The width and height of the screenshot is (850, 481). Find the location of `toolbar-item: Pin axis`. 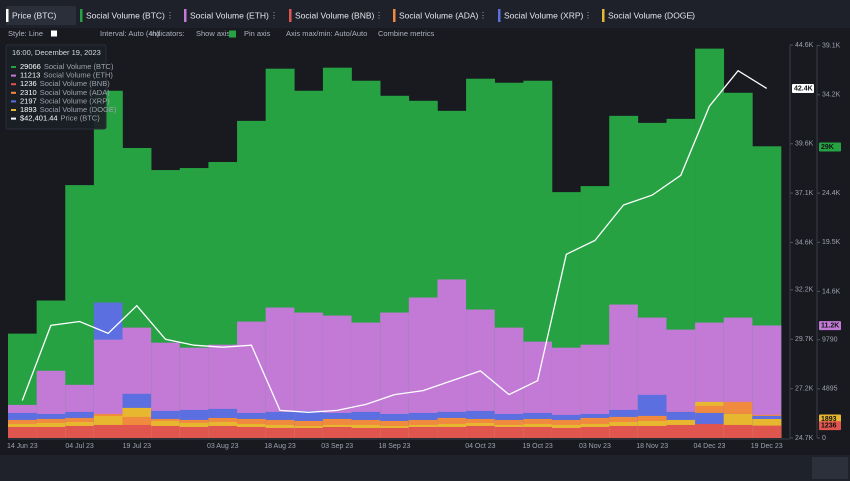

toolbar-item: Pin axis is located at coordinates (257, 33).